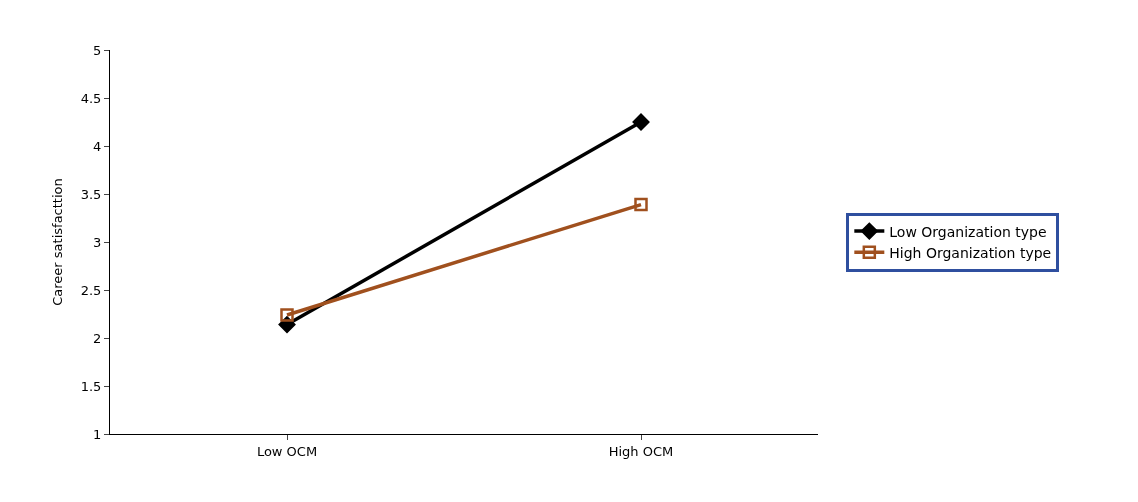 The height and width of the screenshot is (502, 1138). Describe the element at coordinates (91, 194) in the screenshot. I see `y-tick-label: 3.5` at that location.